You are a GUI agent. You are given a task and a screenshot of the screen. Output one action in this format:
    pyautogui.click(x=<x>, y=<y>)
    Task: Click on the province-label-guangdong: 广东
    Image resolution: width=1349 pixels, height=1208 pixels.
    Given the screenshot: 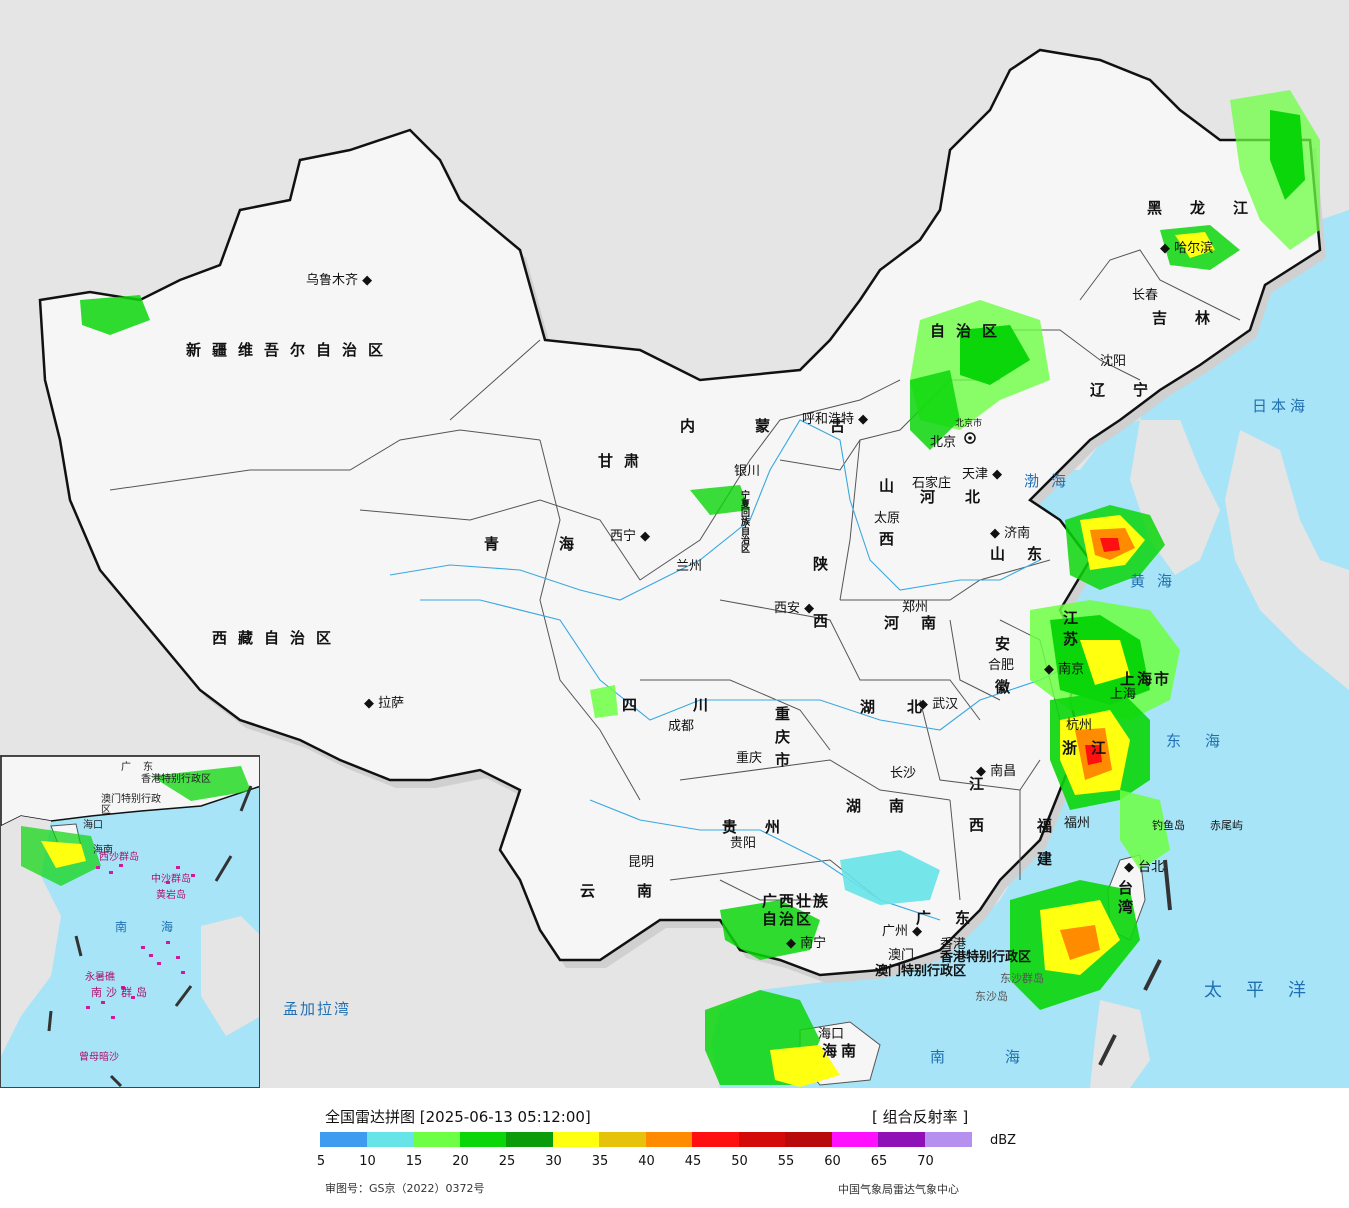 What is the action you would take?
    pyautogui.click(x=955, y=918)
    